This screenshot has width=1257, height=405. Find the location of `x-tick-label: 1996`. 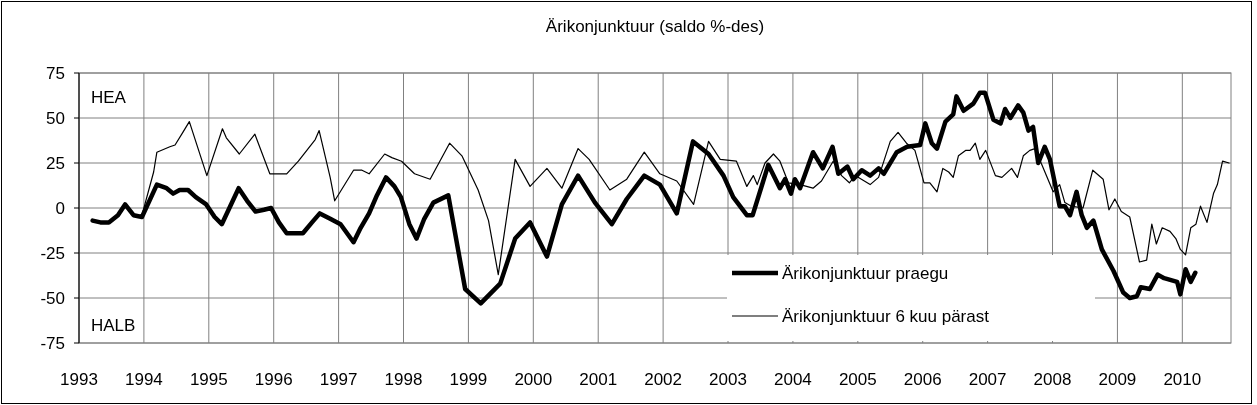

x-tick-label: 1996 is located at coordinates (273, 379).